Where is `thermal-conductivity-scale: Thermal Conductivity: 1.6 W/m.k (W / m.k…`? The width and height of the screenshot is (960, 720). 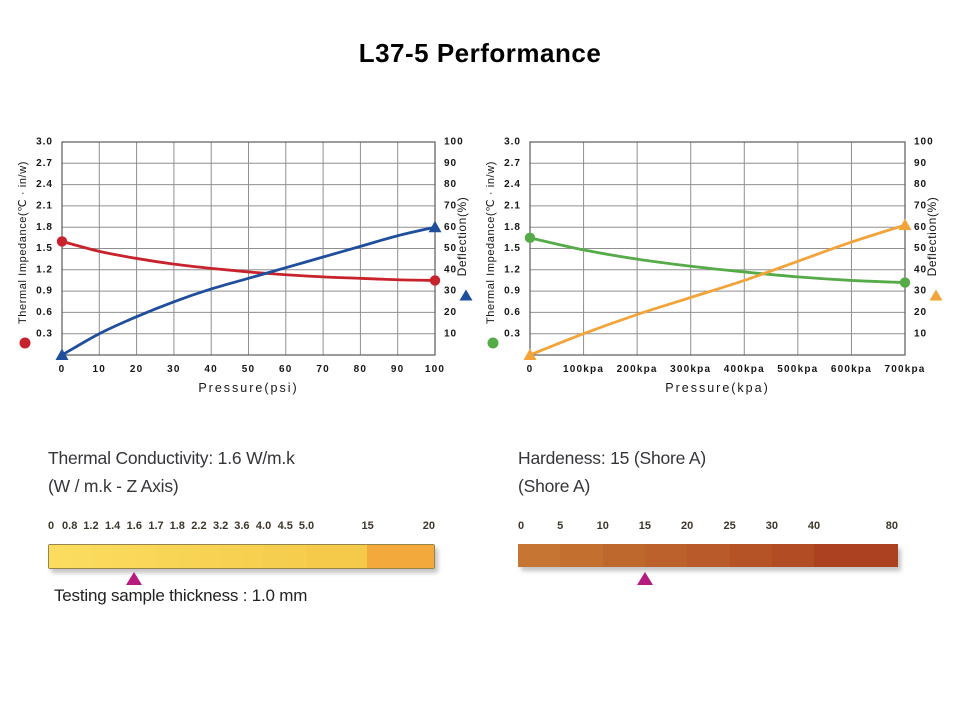
thermal-conductivity-scale: Thermal Conductivity: 1.6 W/m.k (W / m.k… is located at coordinates (241, 533).